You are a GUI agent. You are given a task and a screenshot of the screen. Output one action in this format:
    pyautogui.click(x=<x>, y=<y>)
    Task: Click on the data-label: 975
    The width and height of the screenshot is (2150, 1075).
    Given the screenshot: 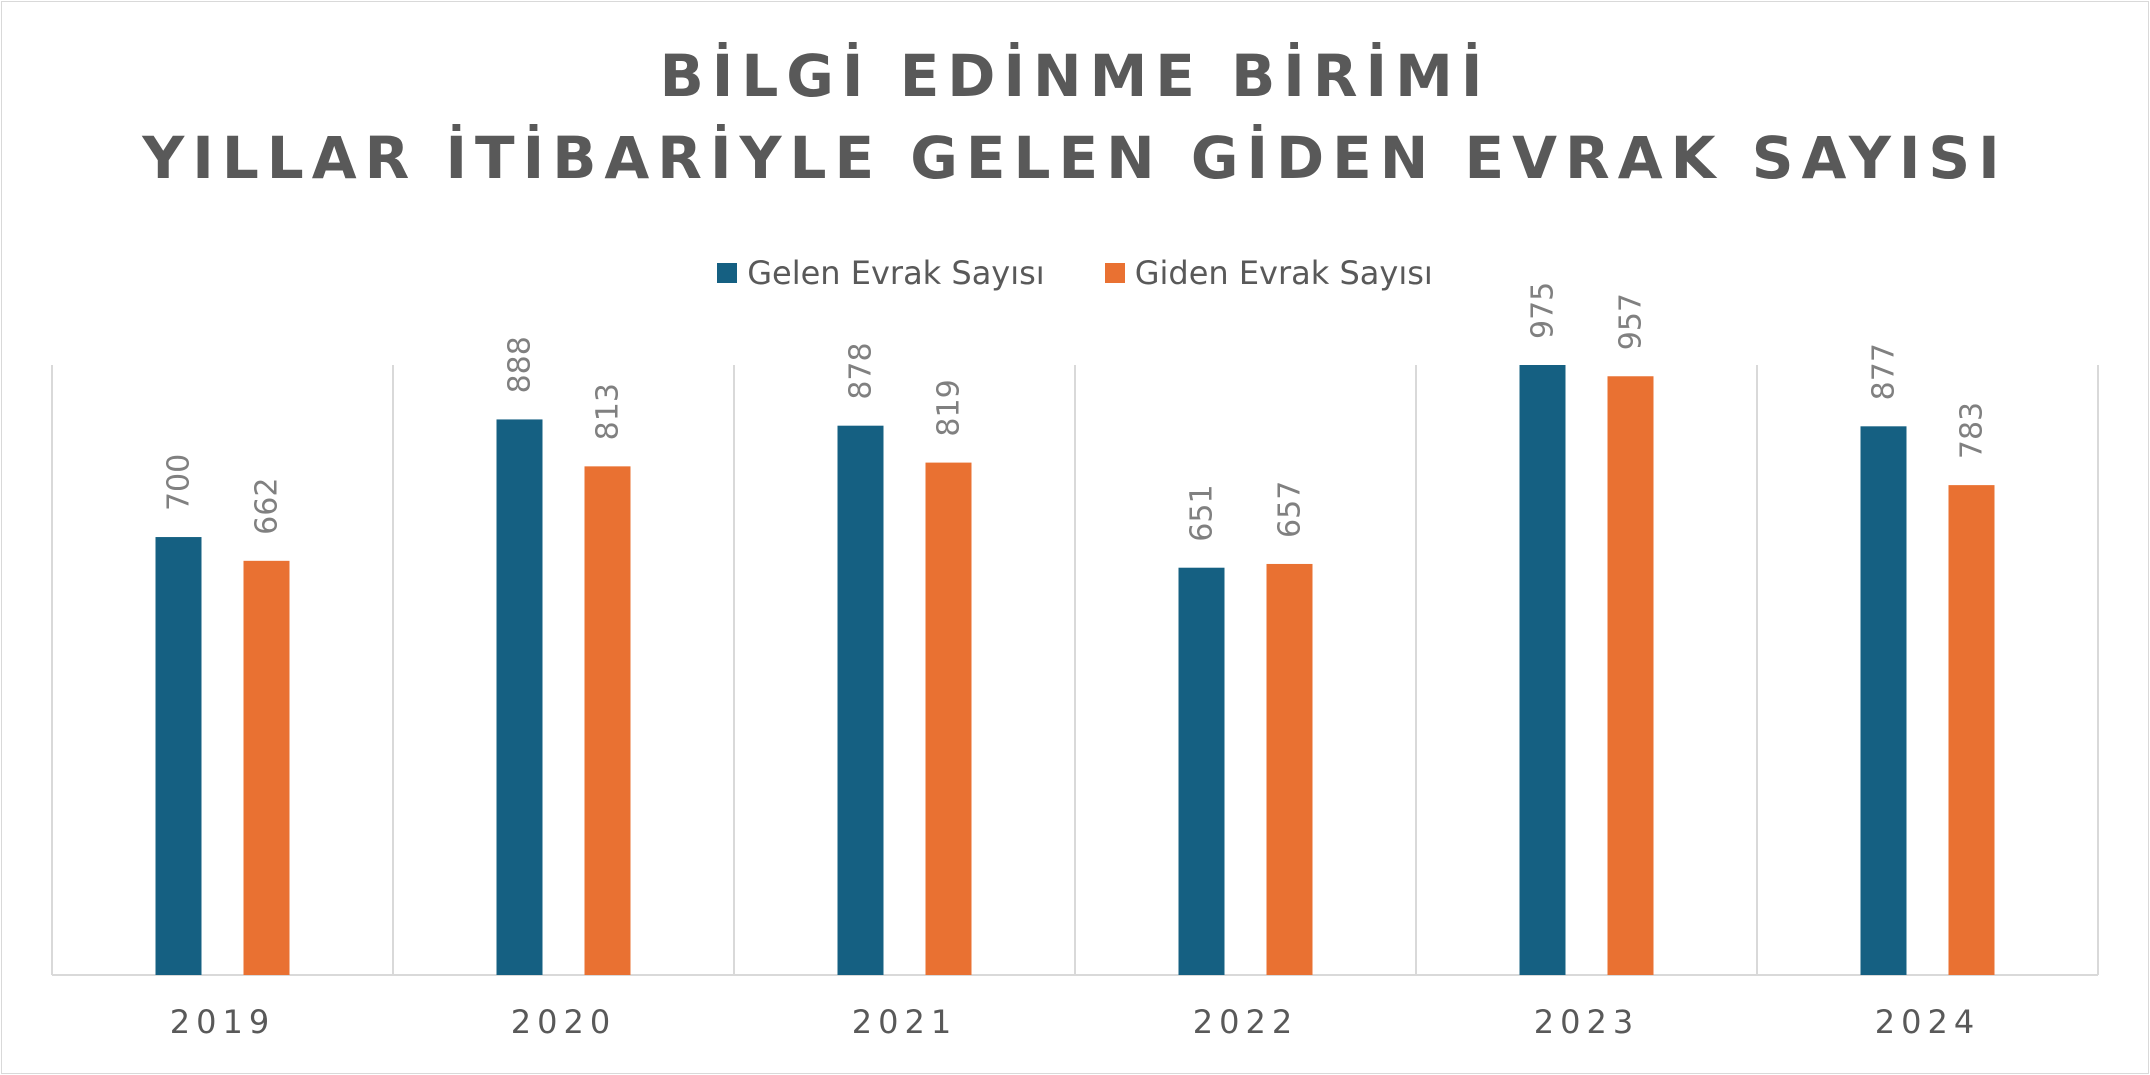 What is the action you would take?
    pyautogui.click(x=1543, y=310)
    